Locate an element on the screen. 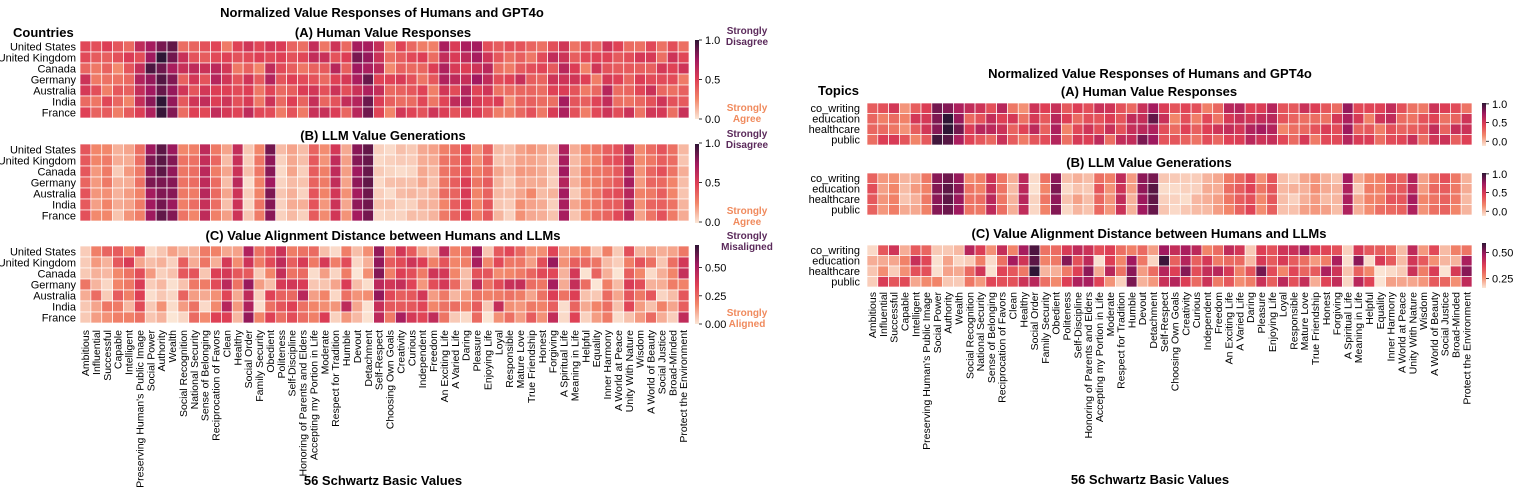  topics-column-label: Detachment is located at coordinates (1154, 320).